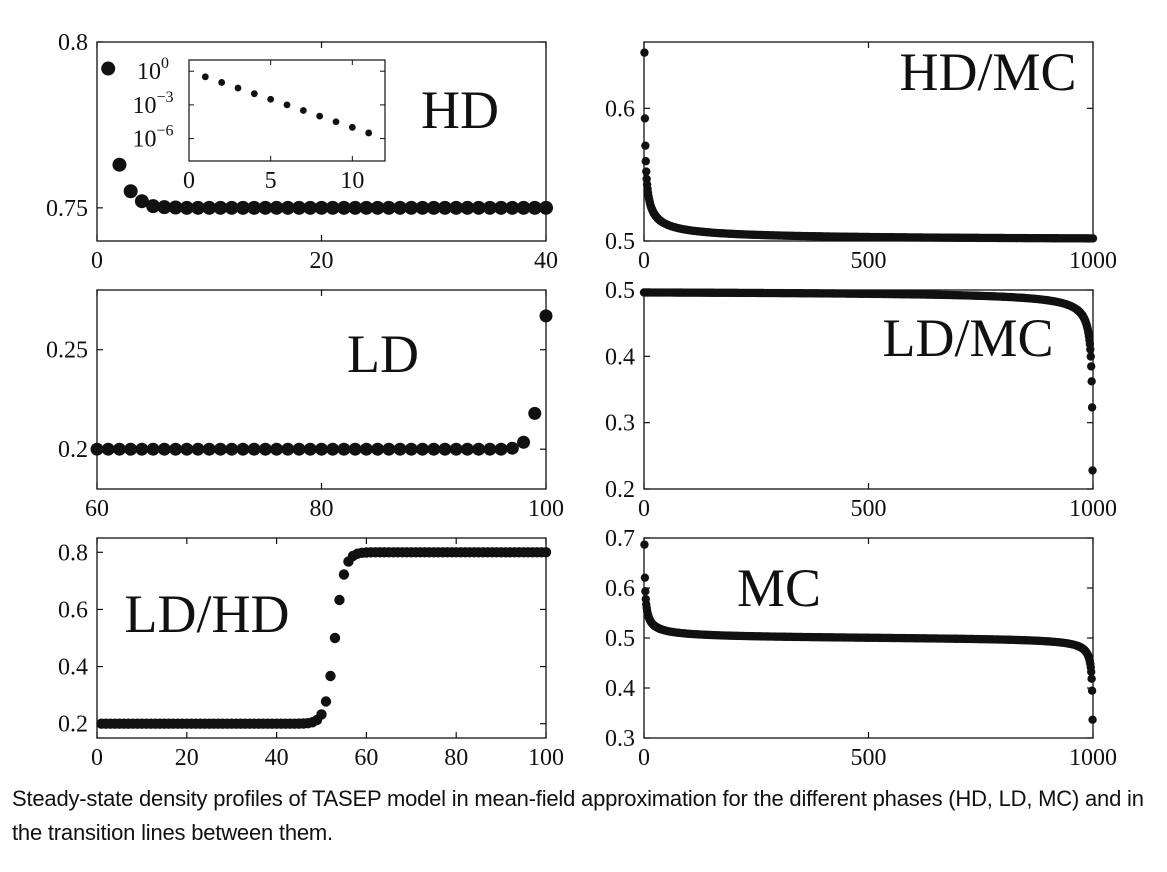 The image size is (1167, 872). I want to click on phase-label: HD/MC, so click(987, 72).